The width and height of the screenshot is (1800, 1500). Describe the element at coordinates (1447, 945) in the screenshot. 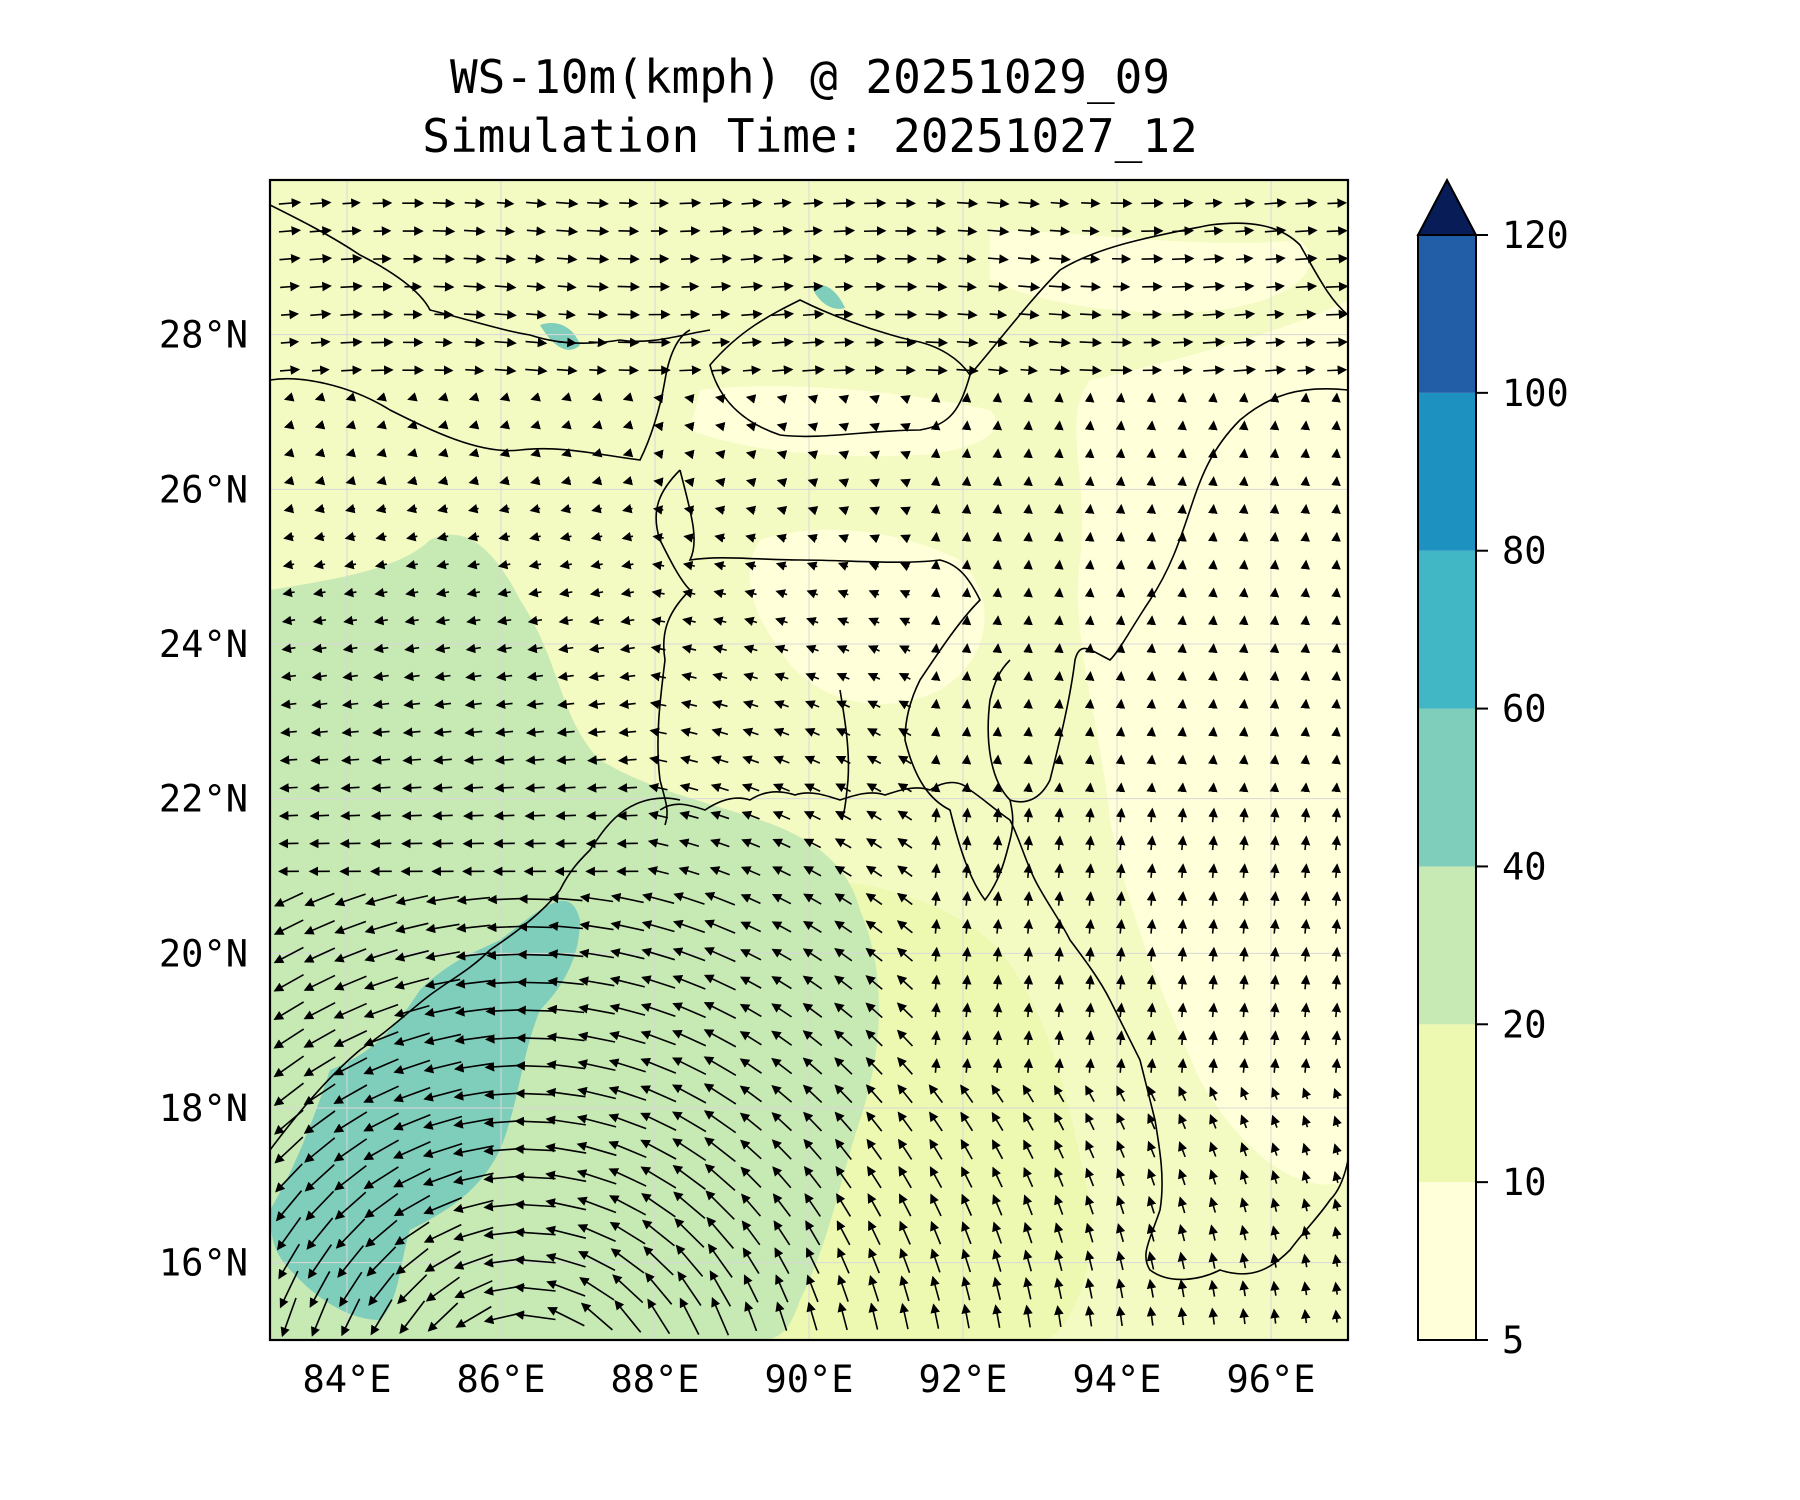

I see `colorbar-segment` at that location.